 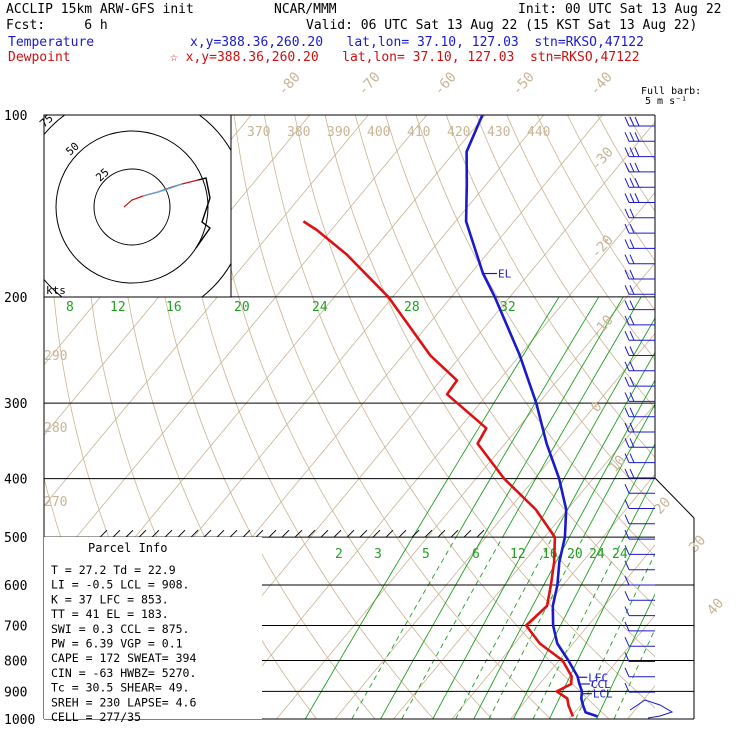 I want to click on dry-adiabat-label: 270, so click(x=55, y=502).